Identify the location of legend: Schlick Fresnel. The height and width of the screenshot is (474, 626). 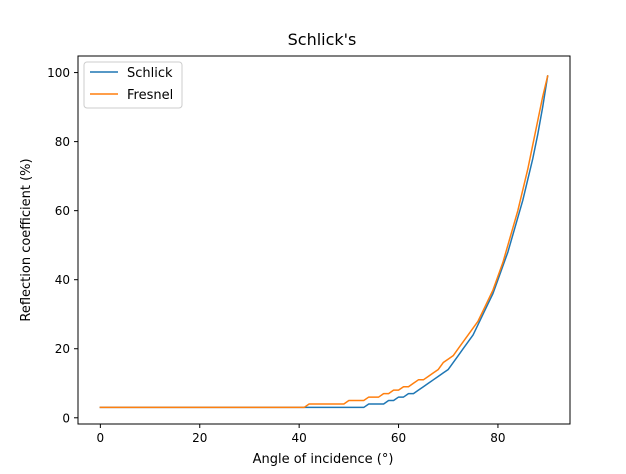
(133, 85).